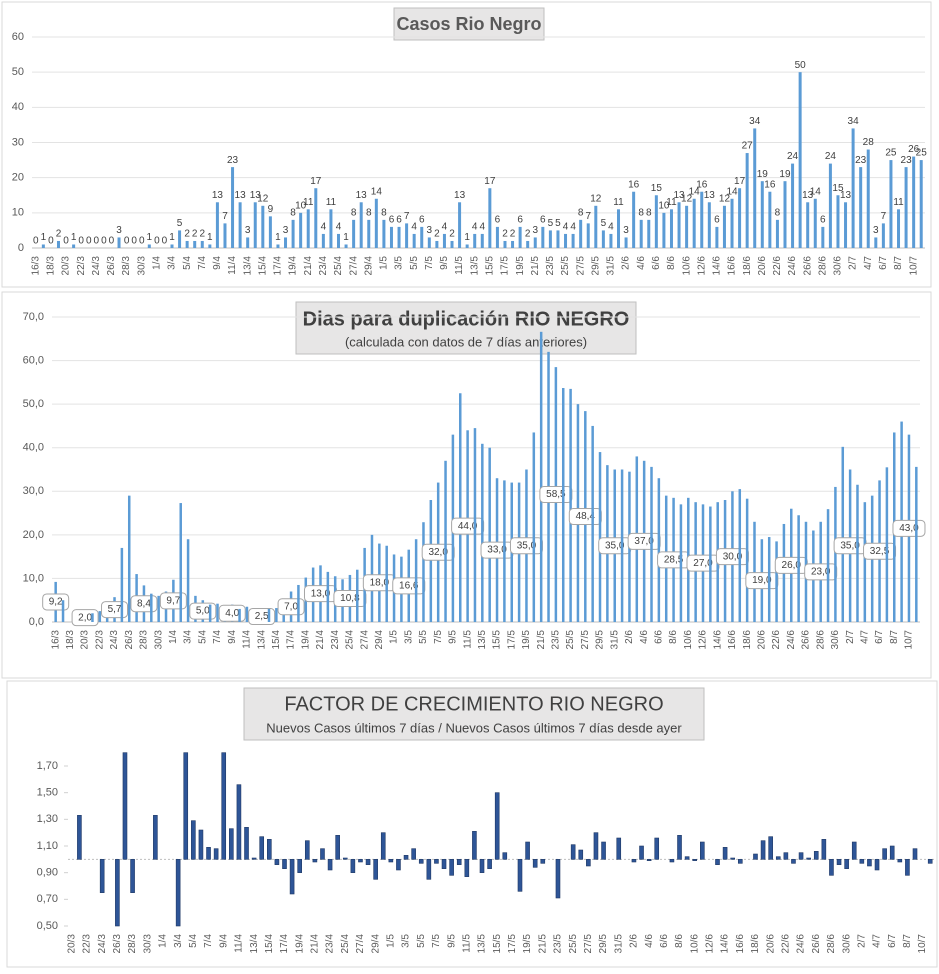 The width and height of the screenshot is (939, 974). Describe the element at coordinates (475, 227) in the screenshot. I see `data-label: 4` at that location.